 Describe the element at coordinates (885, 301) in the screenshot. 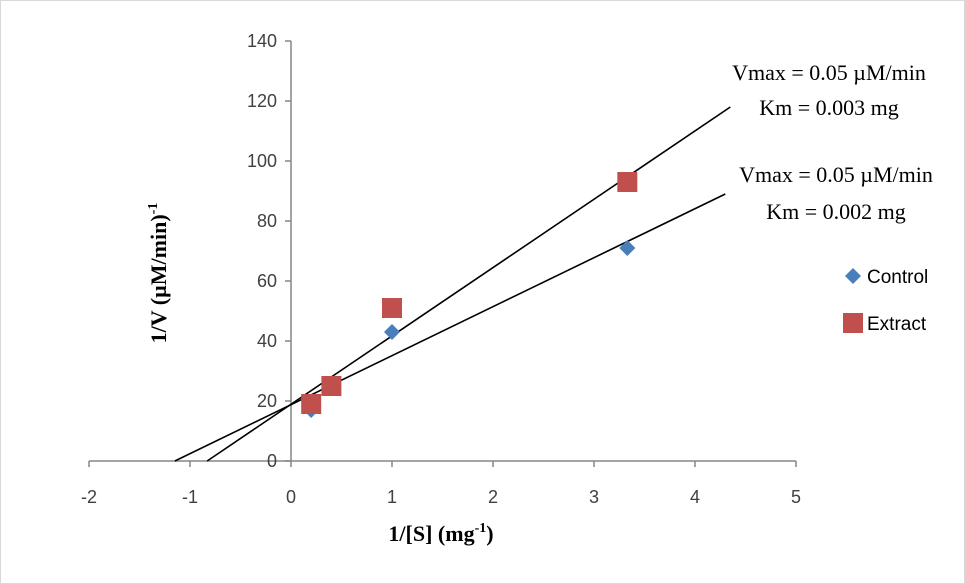

I see `legend: Control Extract` at that location.